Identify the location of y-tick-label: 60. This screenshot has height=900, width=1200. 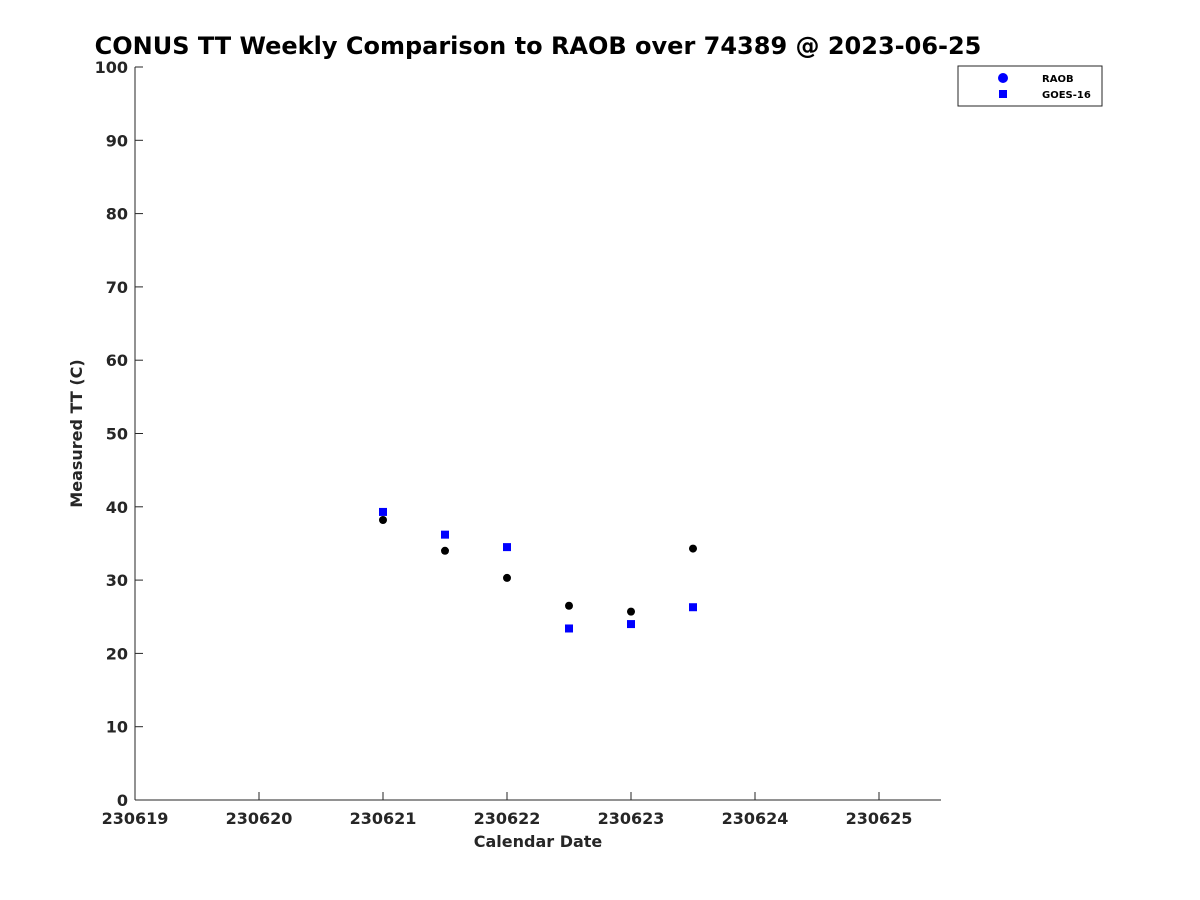
(117, 360).